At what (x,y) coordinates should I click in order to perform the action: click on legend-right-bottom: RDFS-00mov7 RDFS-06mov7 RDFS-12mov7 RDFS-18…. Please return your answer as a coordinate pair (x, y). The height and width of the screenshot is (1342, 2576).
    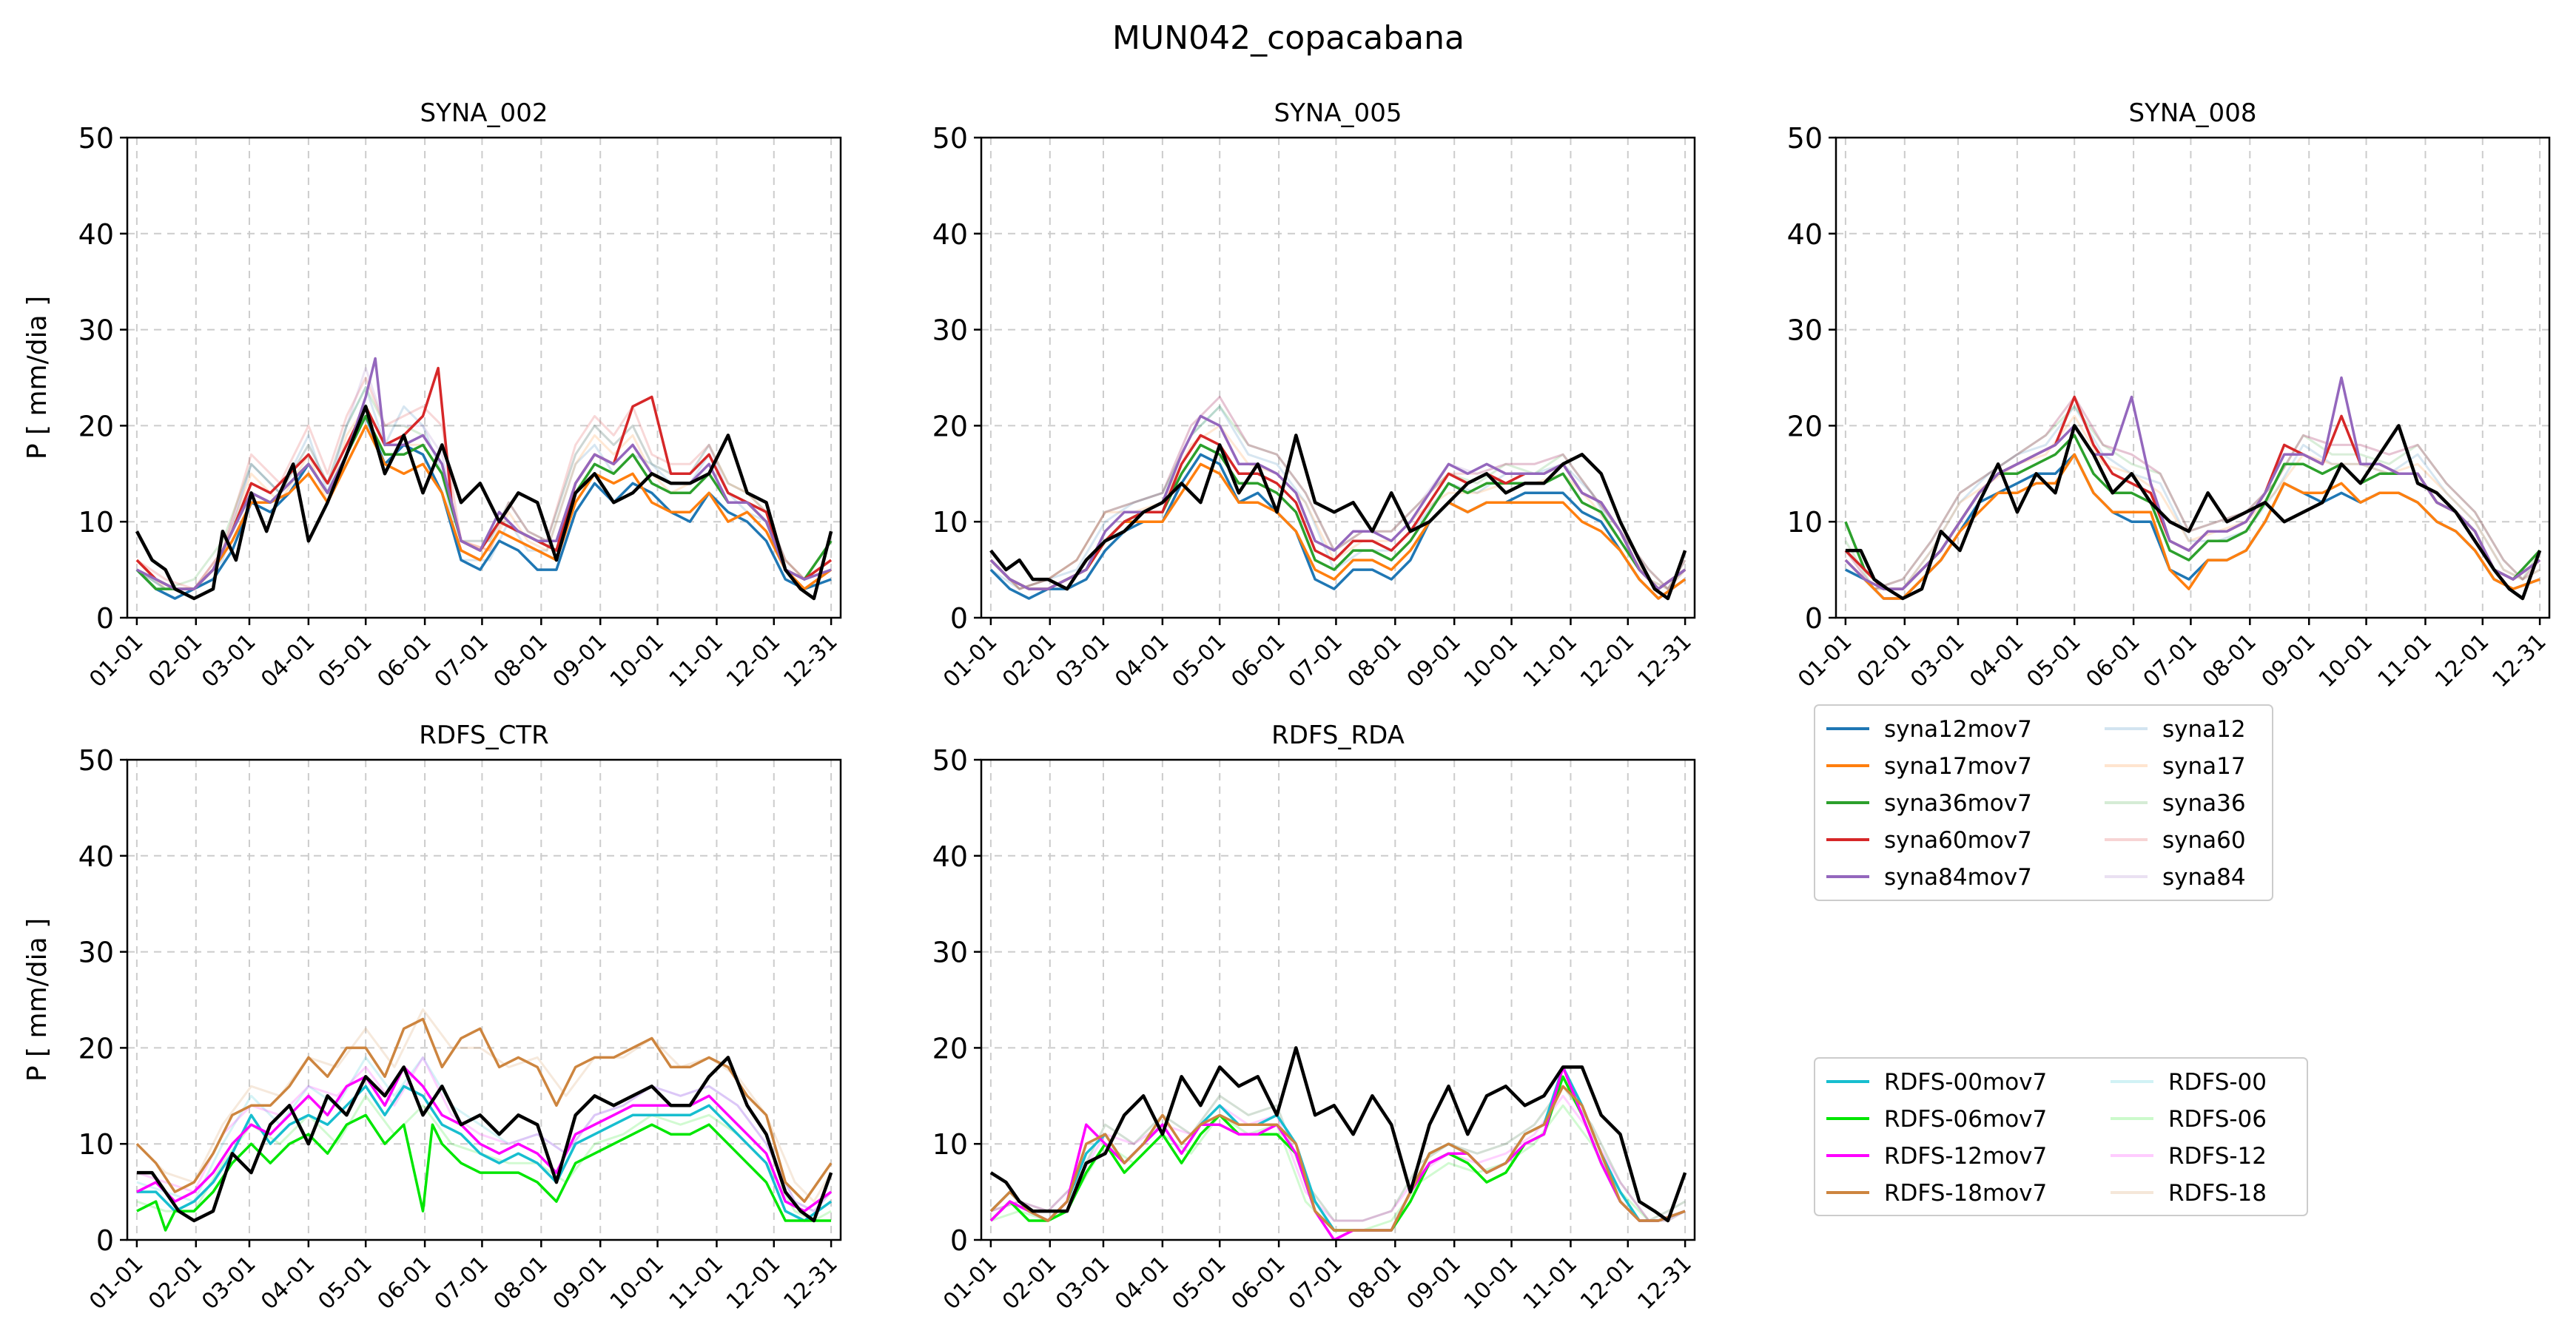
    Looking at the image, I should click on (2061, 1136).